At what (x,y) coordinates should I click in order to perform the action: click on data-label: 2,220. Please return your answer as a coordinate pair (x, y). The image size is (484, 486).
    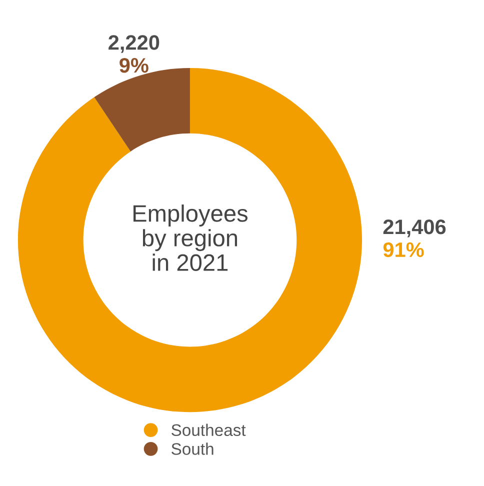
    Looking at the image, I should click on (134, 44).